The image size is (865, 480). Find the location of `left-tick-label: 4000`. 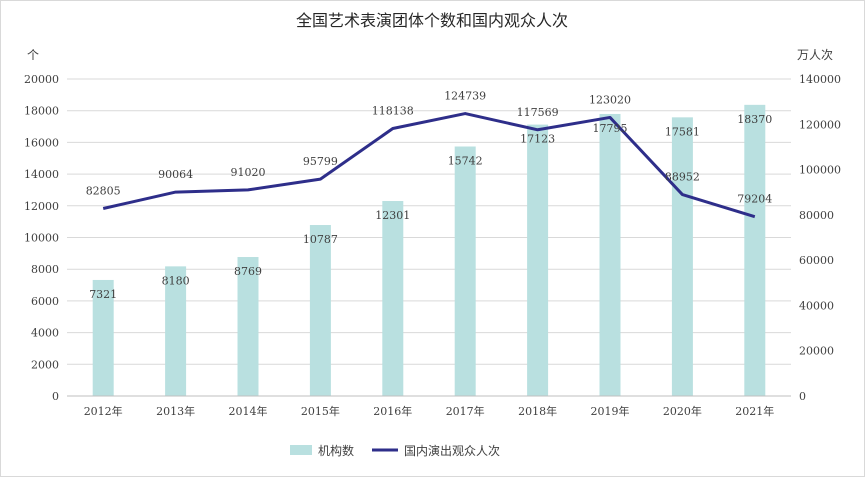

left-tick-label: 4000 is located at coordinates (45, 333).